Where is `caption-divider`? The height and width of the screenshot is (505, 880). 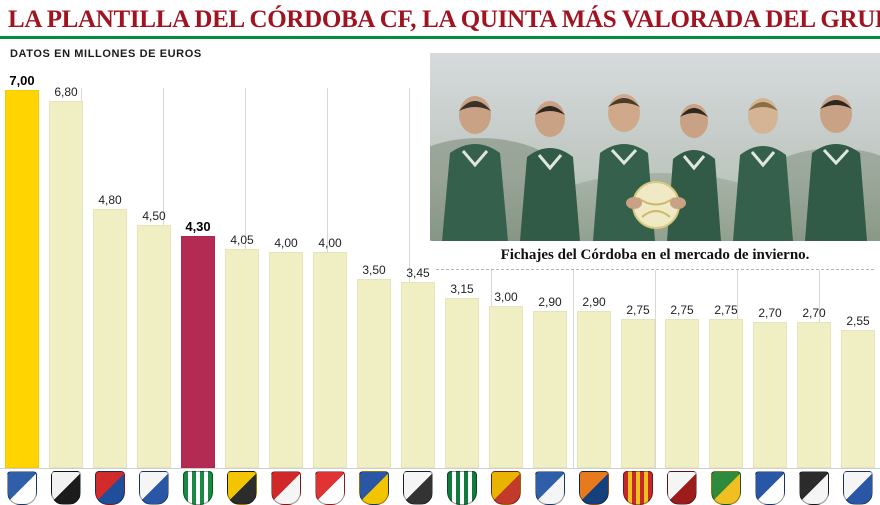
caption-divider is located at coordinates (655, 269).